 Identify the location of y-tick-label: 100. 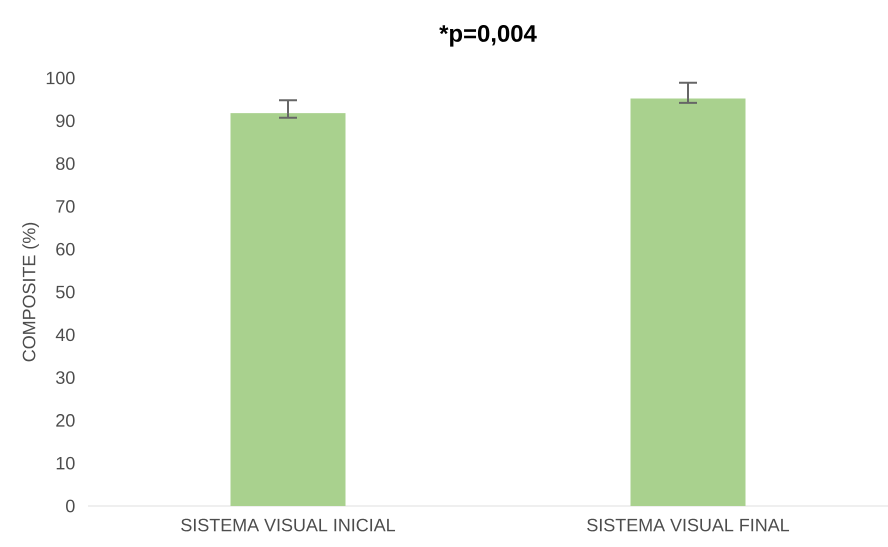
(60, 78).